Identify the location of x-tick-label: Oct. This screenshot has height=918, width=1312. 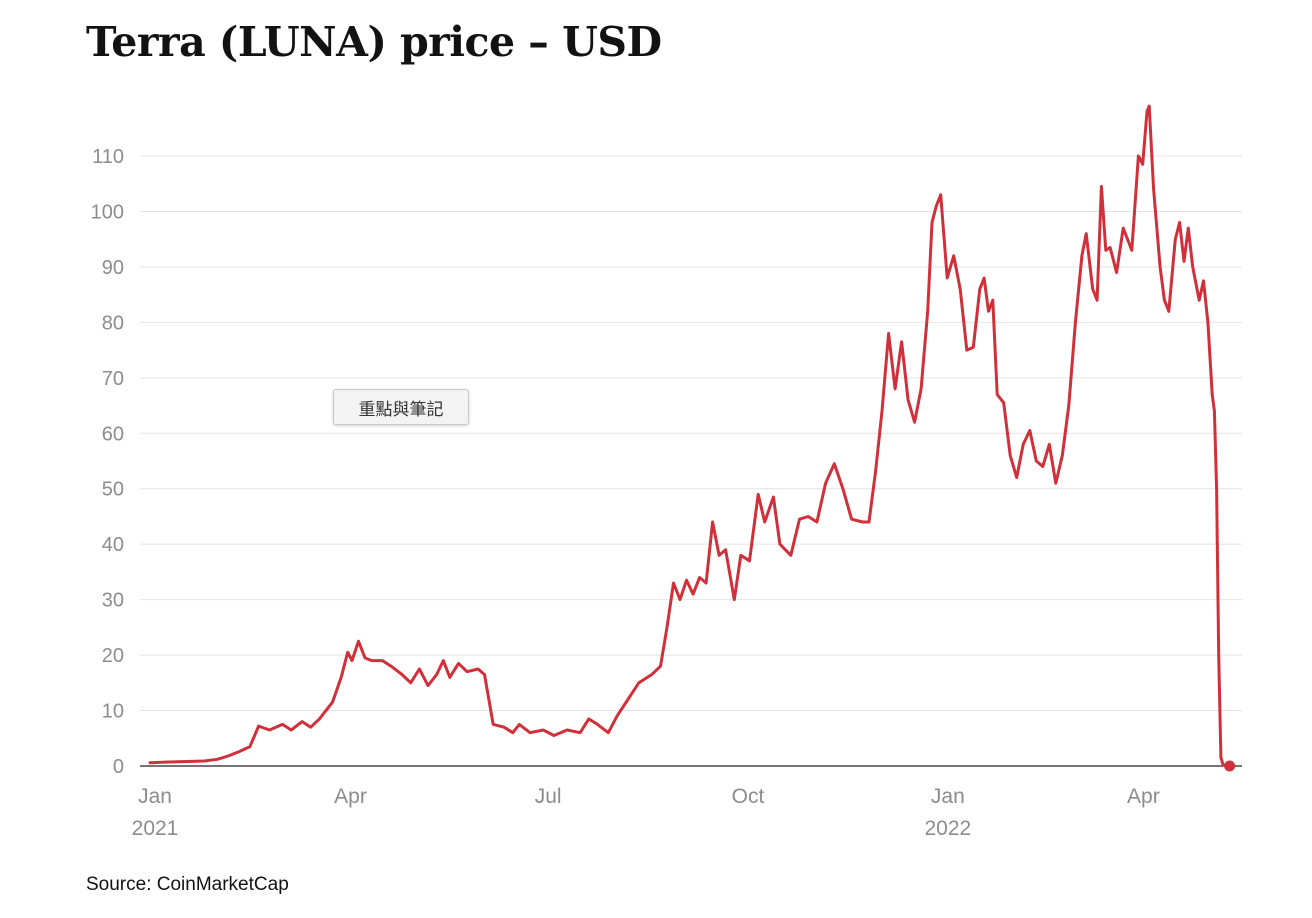
(748, 796).